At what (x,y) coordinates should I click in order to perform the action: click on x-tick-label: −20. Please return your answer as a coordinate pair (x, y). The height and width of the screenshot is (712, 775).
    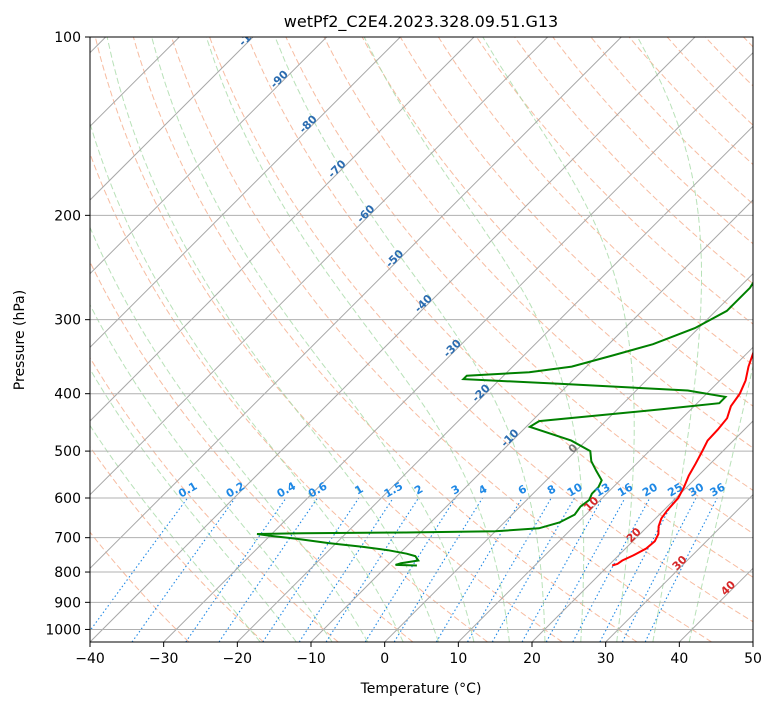
    Looking at the image, I should click on (238, 659).